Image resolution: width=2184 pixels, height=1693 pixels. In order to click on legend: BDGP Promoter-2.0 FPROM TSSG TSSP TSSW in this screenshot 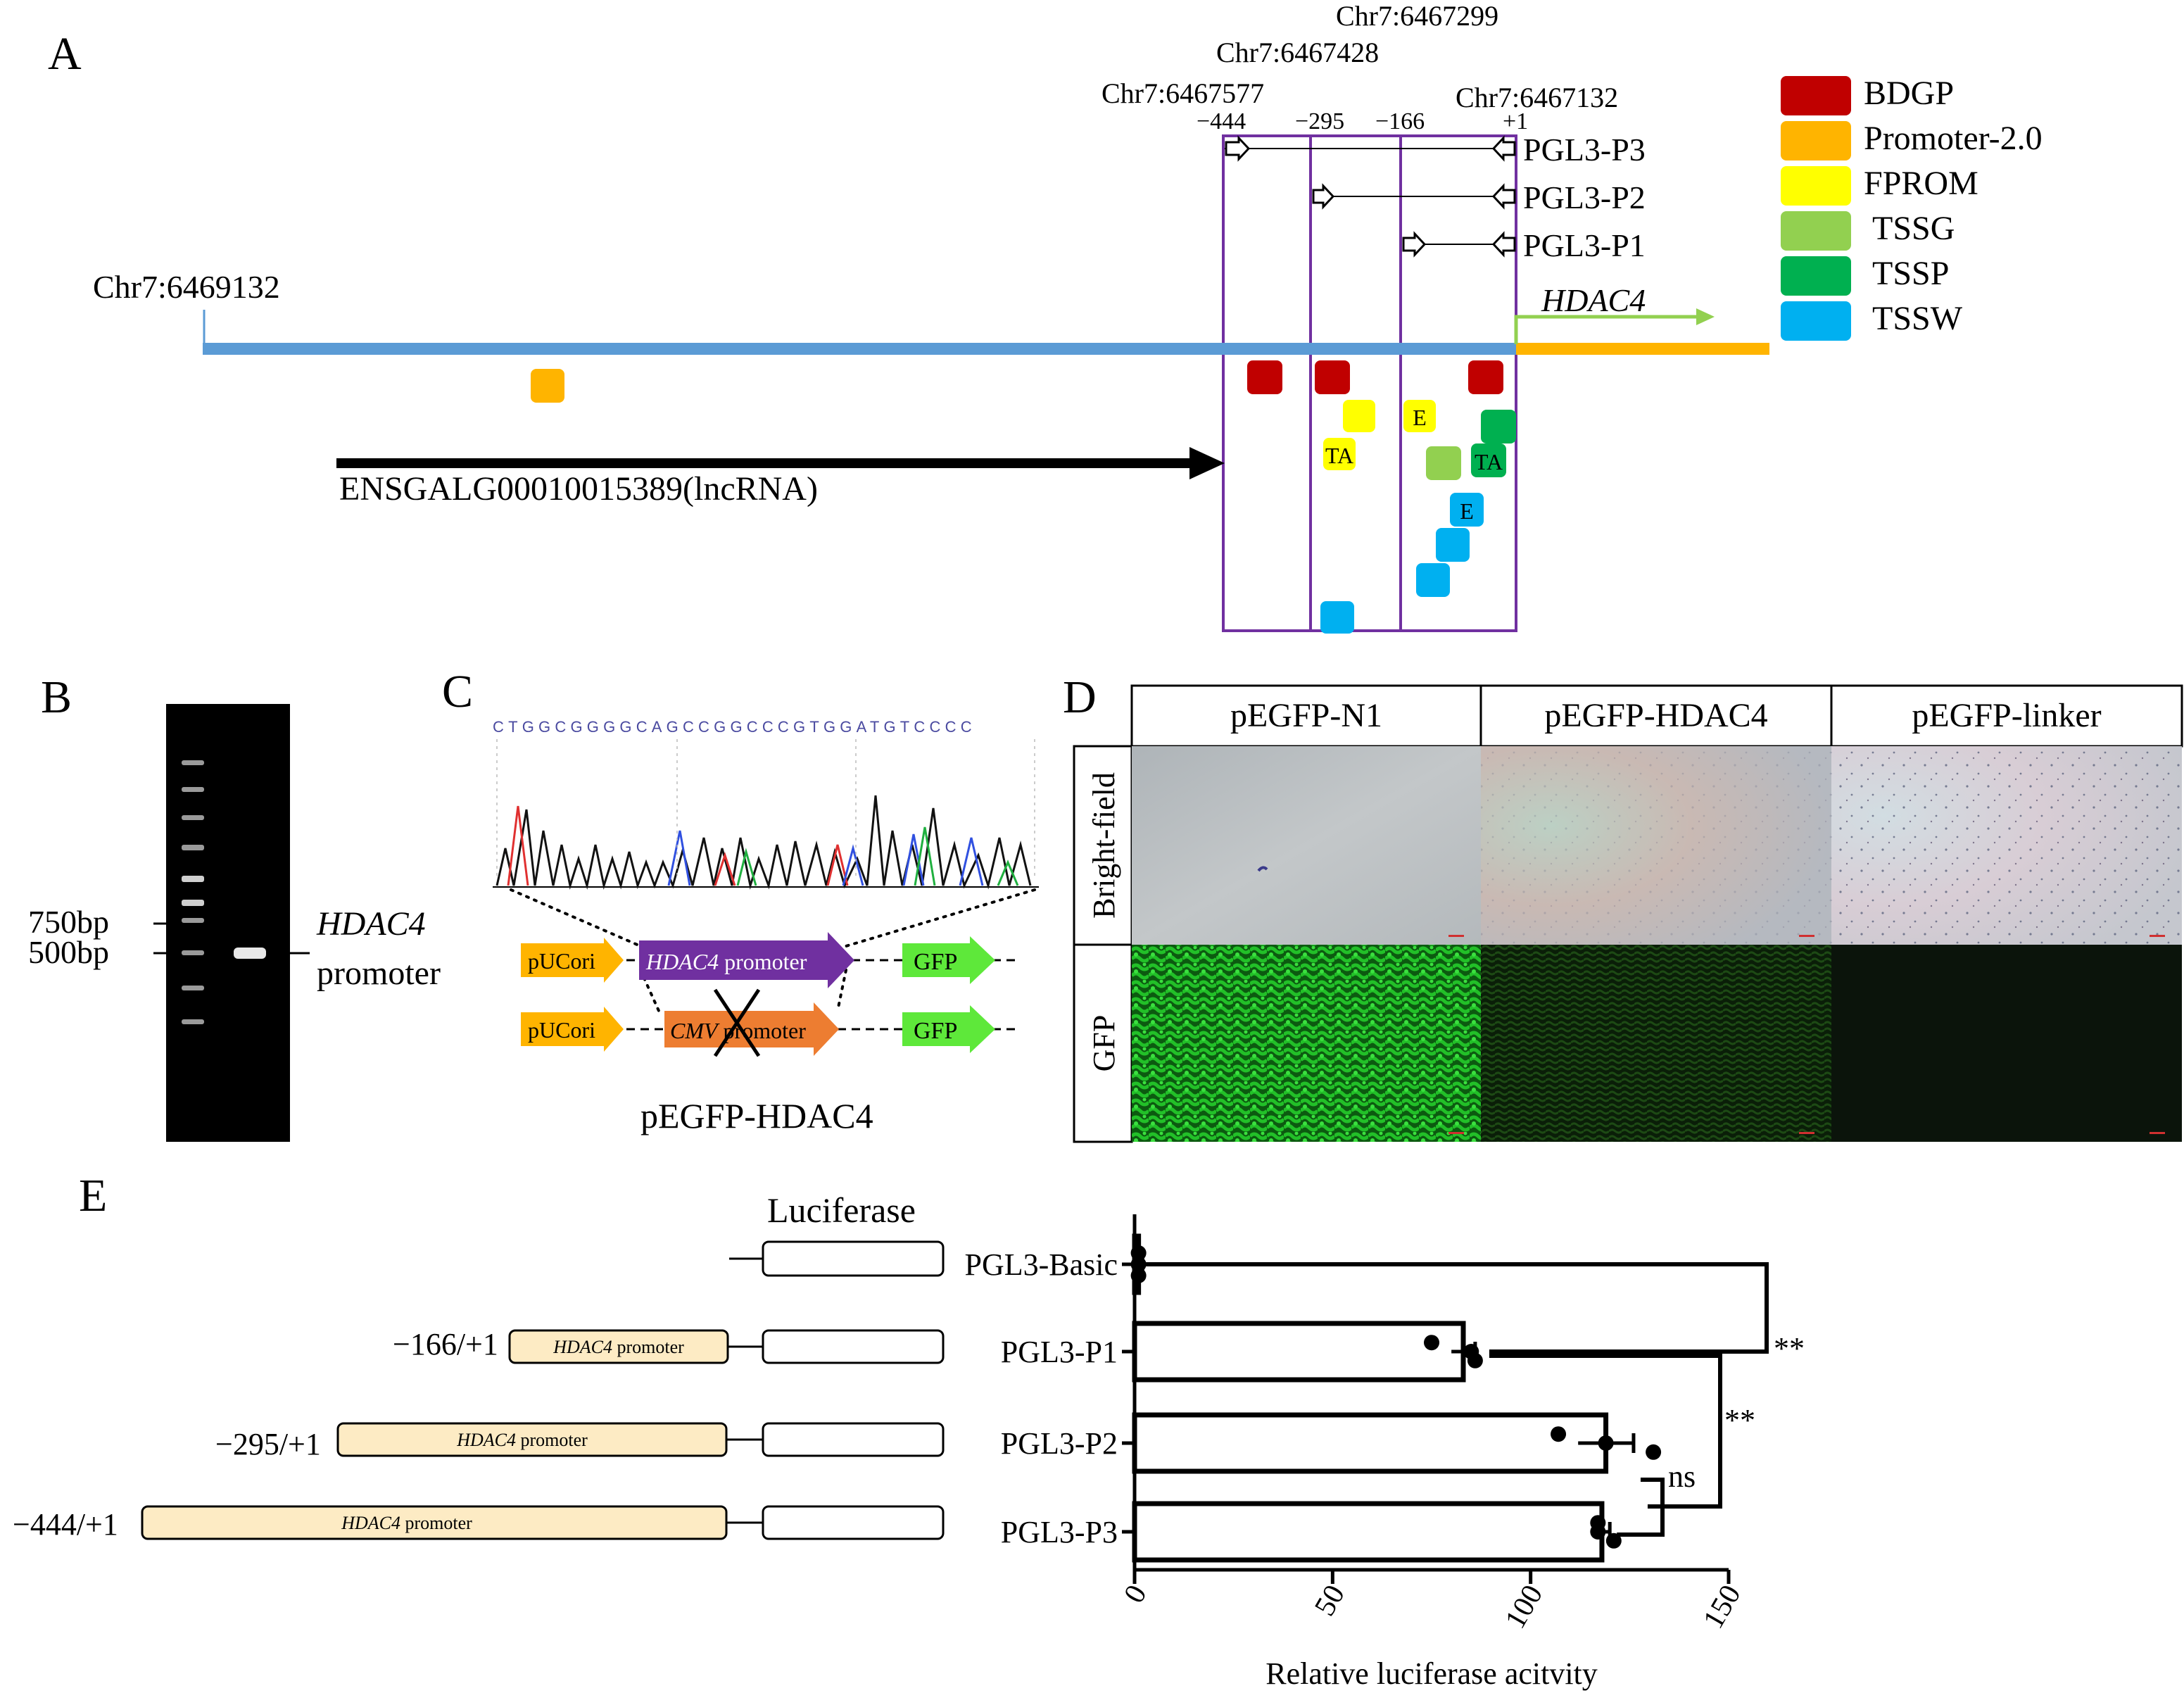, I will do `click(1912, 208)`.